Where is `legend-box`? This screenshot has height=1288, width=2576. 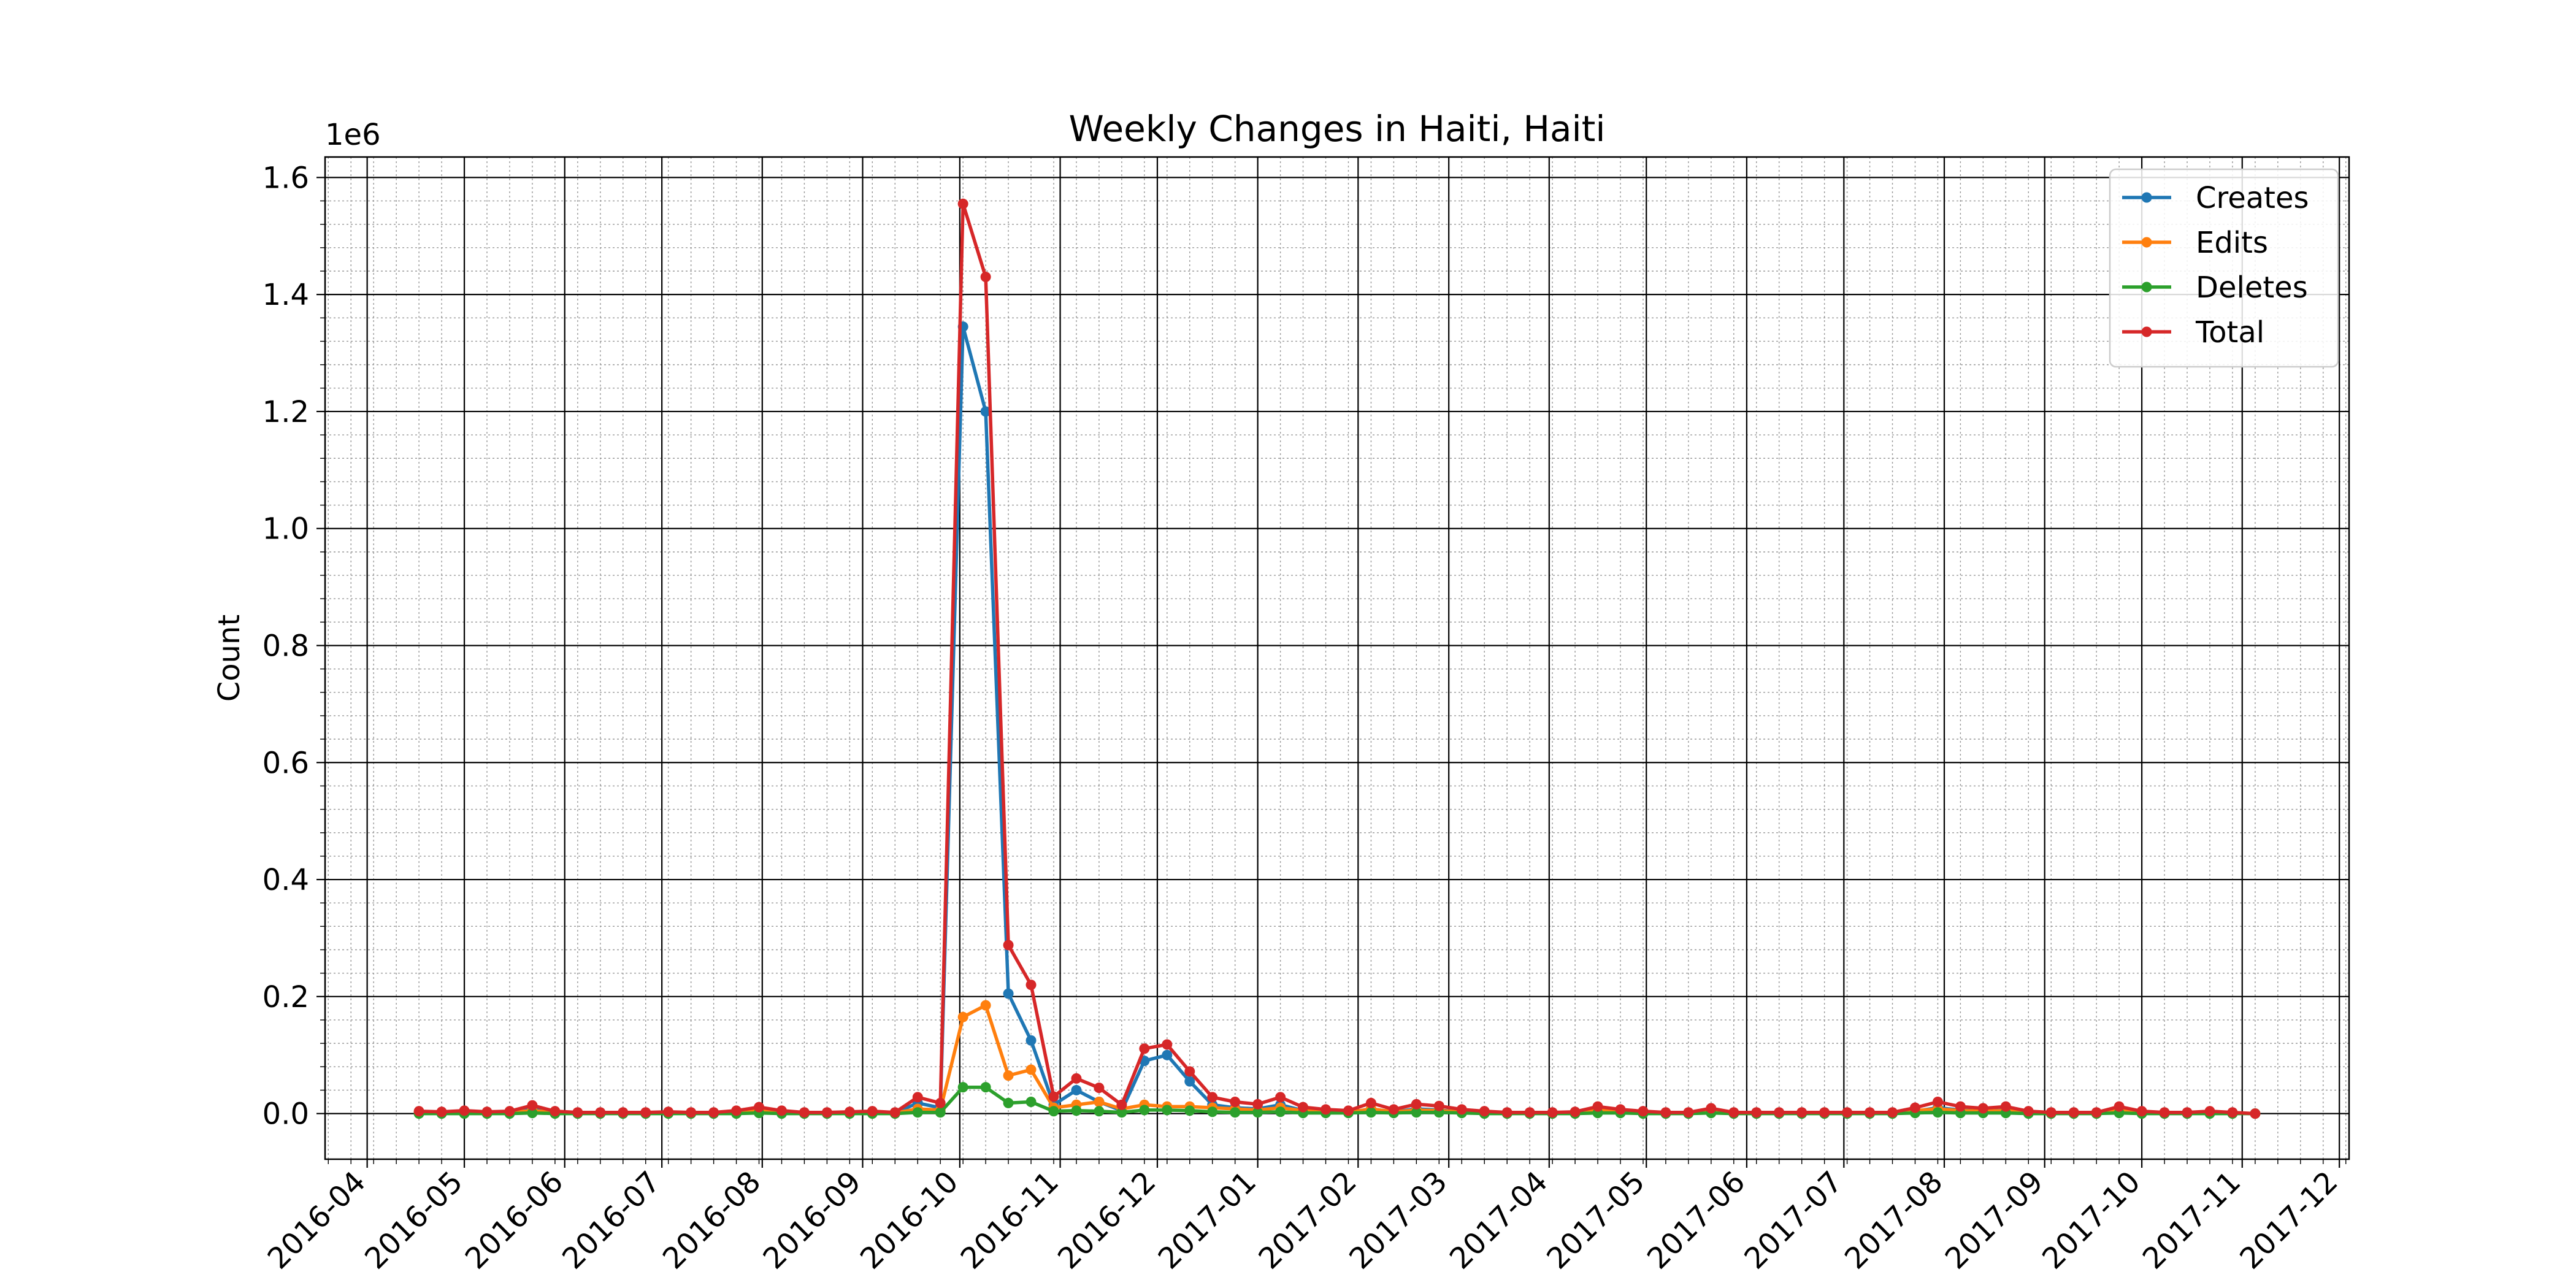
legend-box is located at coordinates (2224, 268).